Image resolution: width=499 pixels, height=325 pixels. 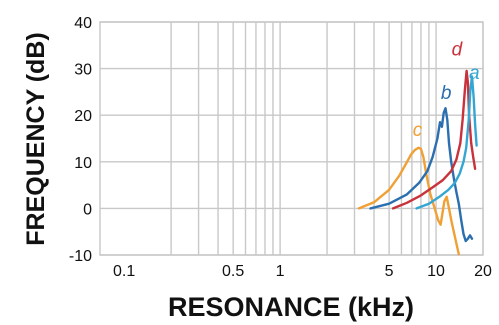 What do you see at coordinates (83, 23) in the screenshot?
I see `y-tick-label: 40` at bounding box center [83, 23].